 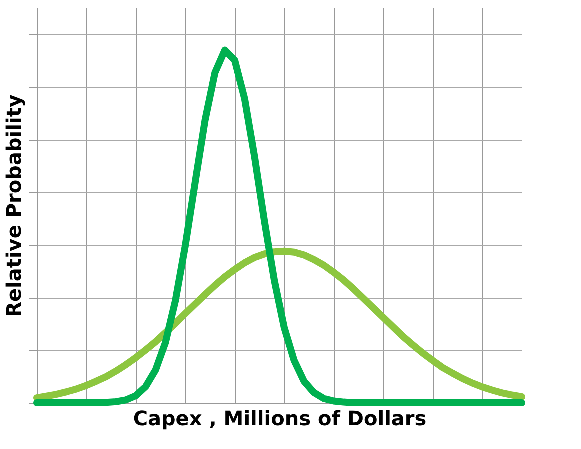 What do you see at coordinates (14, 206) in the screenshot?
I see `y-axis-title: Relative Probability` at bounding box center [14, 206].